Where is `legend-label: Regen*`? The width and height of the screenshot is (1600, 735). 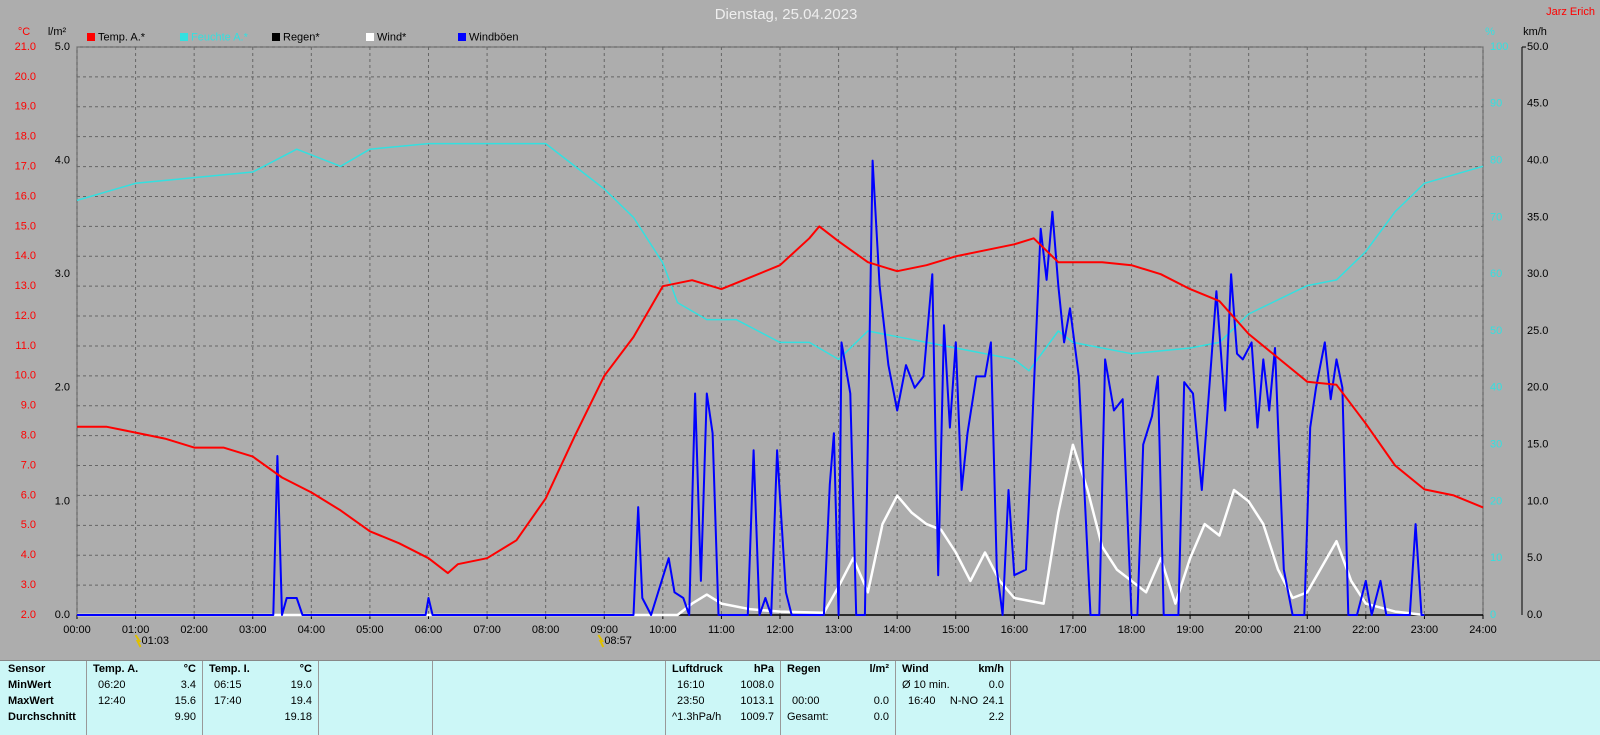
legend-label: Regen* is located at coordinates (301, 37).